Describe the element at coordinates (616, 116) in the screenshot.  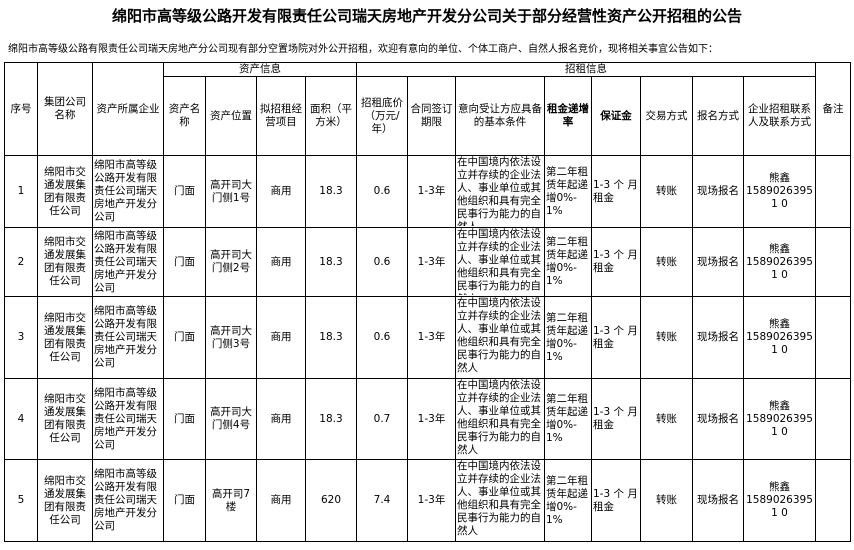
I see `header-deposit: 保证金` at that location.